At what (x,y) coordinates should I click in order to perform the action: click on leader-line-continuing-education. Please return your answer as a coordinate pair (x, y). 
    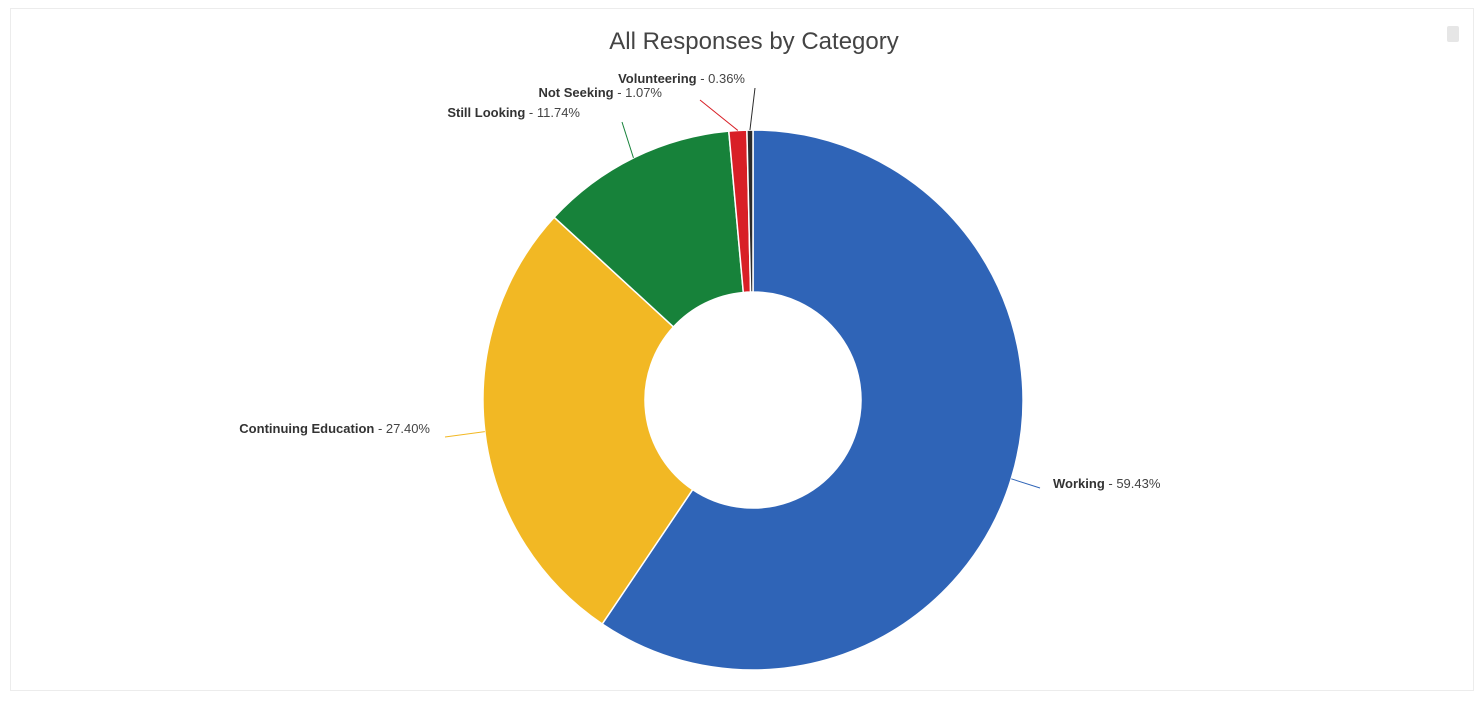
    Looking at the image, I should click on (464, 434).